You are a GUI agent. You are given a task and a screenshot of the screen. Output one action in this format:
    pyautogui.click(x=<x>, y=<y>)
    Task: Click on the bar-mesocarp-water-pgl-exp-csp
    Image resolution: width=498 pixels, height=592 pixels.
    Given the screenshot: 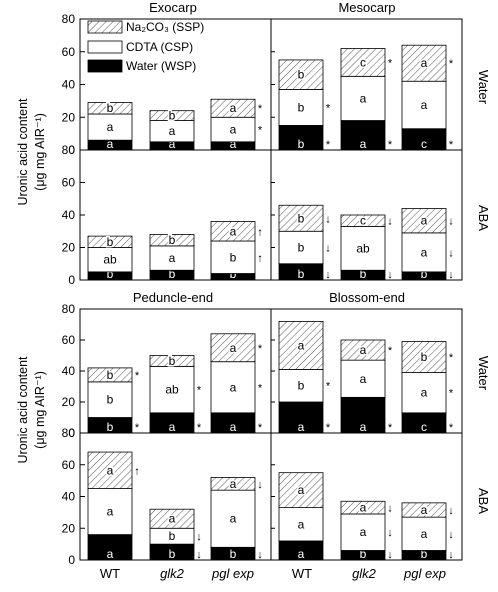 What is the action you would take?
    pyautogui.click(x=424, y=105)
    